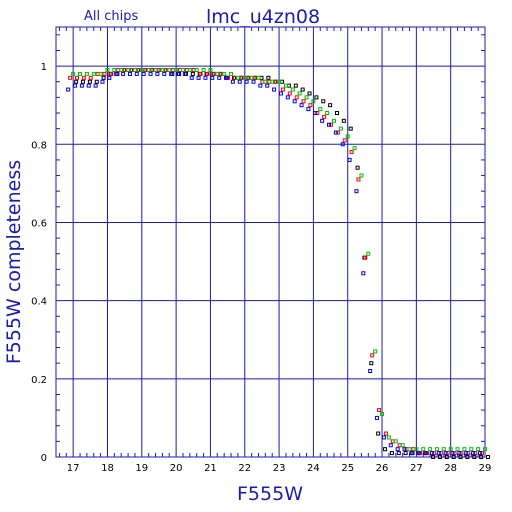 The width and height of the screenshot is (512, 512). Describe the element at coordinates (416, 468) in the screenshot. I see `x-tick-label: 27` at that location.